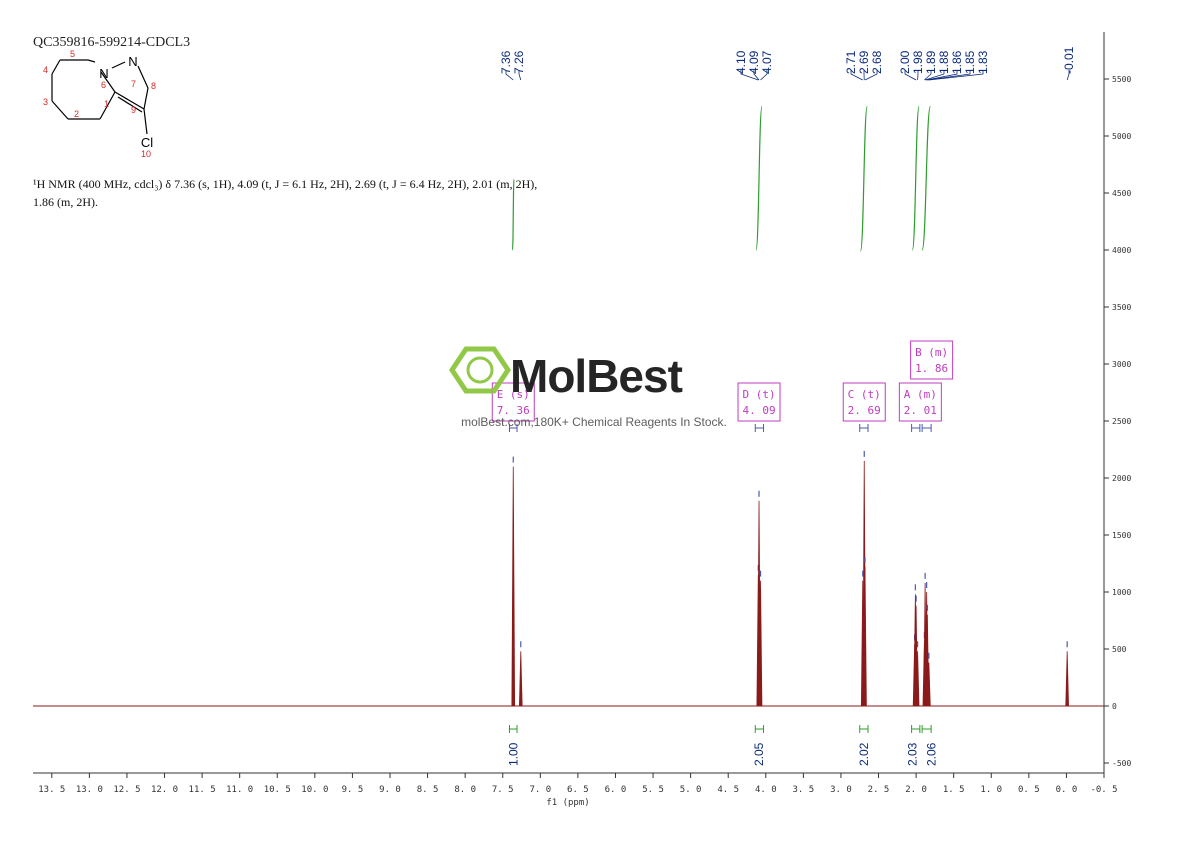 The image size is (1190, 841). What do you see at coordinates (1119, 649) in the screenshot?
I see `y-tick-label: 500` at bounding box center [1119, 649].